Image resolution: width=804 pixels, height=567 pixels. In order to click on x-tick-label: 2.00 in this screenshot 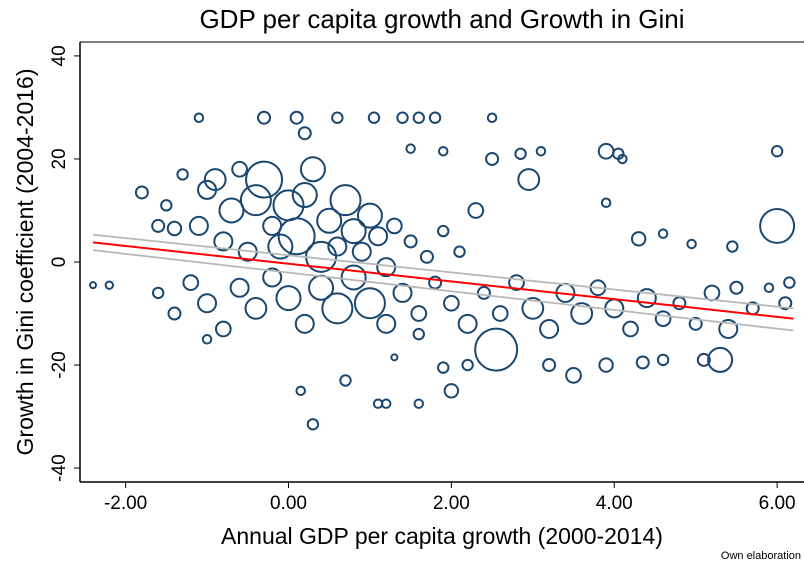, I will do `click(451, 503)`.